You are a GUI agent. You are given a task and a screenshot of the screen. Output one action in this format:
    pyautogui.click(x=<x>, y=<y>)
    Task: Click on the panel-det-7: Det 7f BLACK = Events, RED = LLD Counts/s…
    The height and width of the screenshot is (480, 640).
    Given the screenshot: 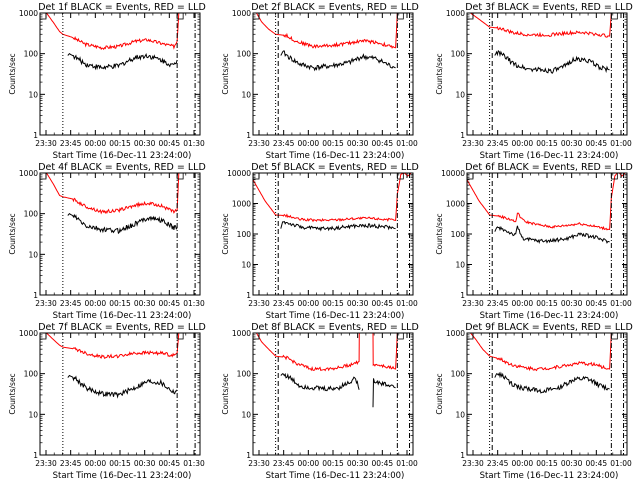 What is the action you would take?
    pyautogui.click(x=107, y=401)
    